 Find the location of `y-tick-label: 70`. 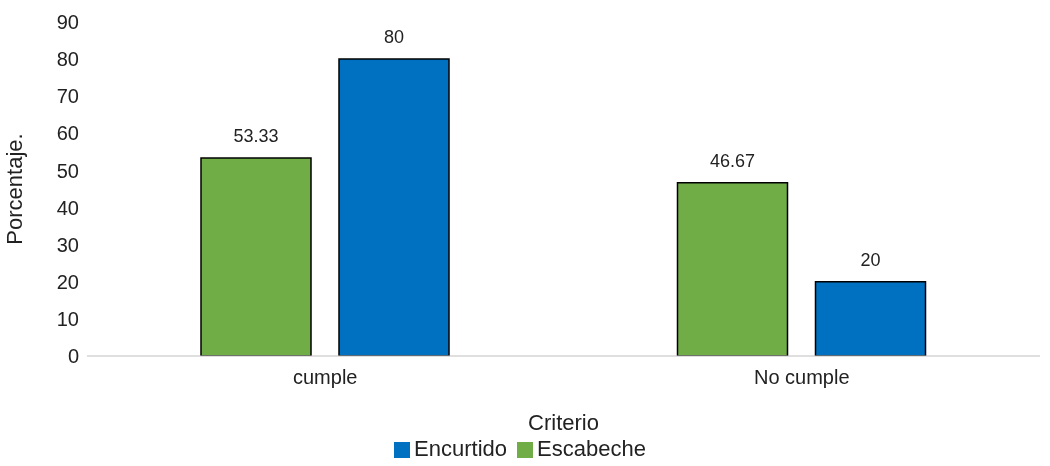

y-tick-label: 70 is located at coordinates (67, 96).